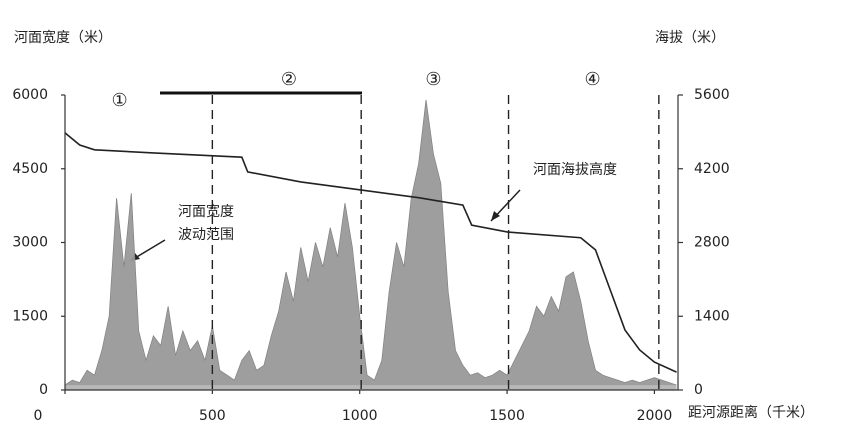 The image size is (843, 440). Describe the element at coordinates (289, 79) in the screenshot. I see `section-label: ②` at that location.